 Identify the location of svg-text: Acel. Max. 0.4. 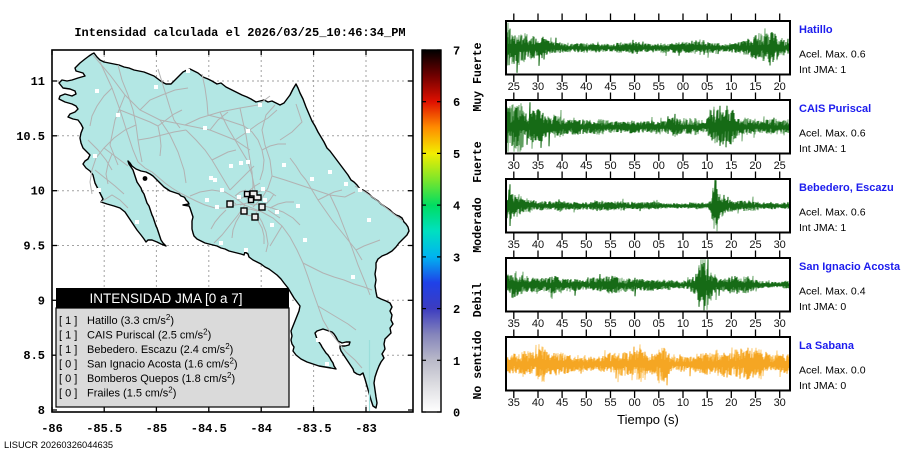
(832, 292).